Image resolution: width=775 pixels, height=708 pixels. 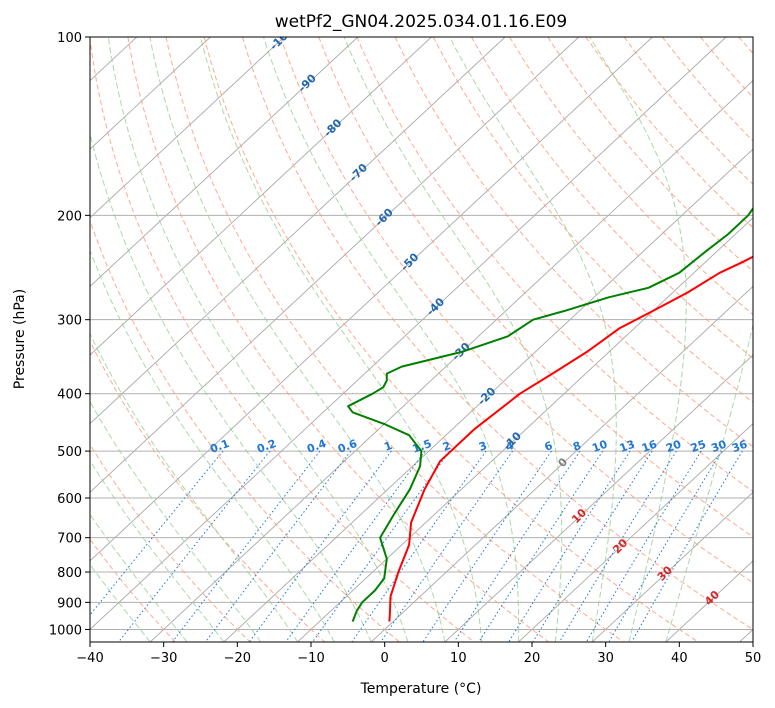 I want to click on mixing-ratio-label: 8, so click(x=577, y=446).